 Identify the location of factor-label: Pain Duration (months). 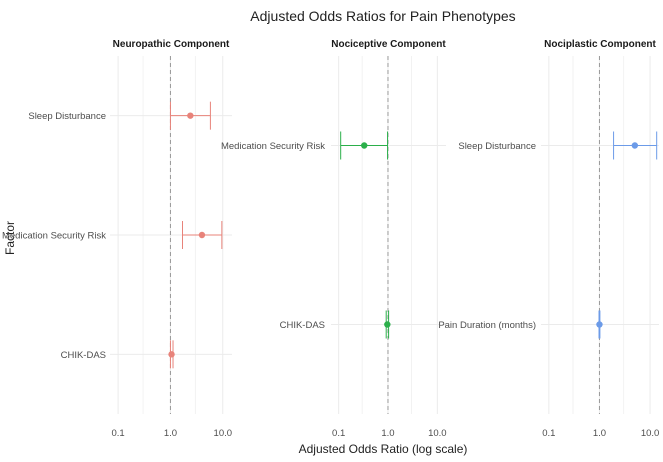
(487, 325).